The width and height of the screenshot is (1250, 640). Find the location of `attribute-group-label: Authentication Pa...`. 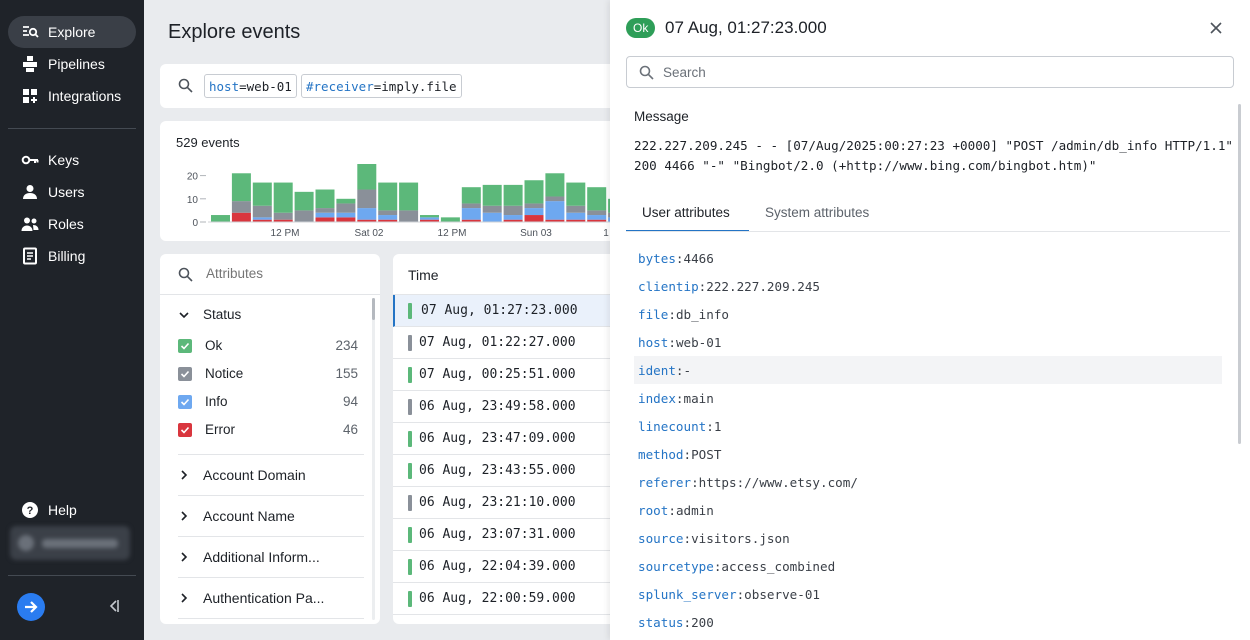

attribute-group-label: Authentication Pa... is located at coordinates (264, 598).